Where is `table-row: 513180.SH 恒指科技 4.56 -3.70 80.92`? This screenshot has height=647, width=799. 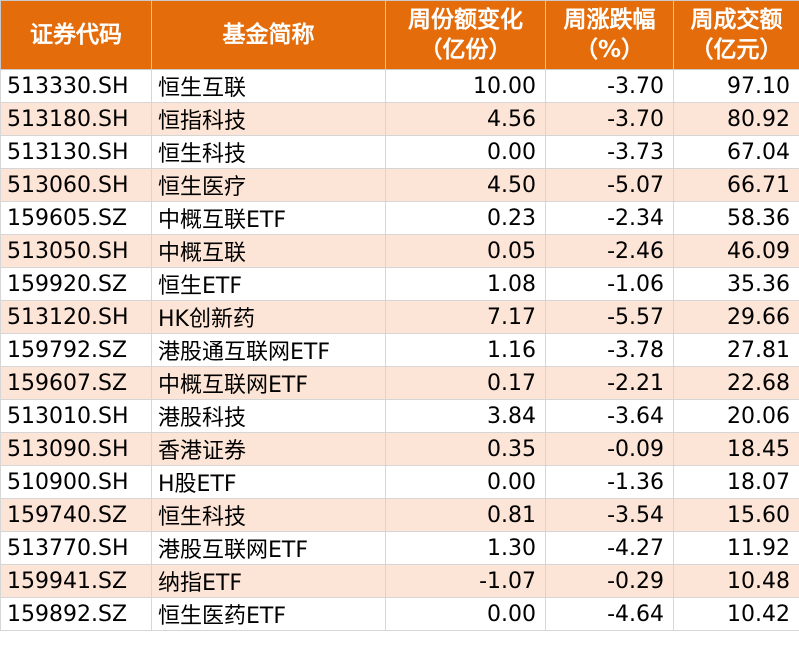 table-row: 513180.SH 恒指科技 4.56 -3.70 80.92 is located at coordinates (399, 119).